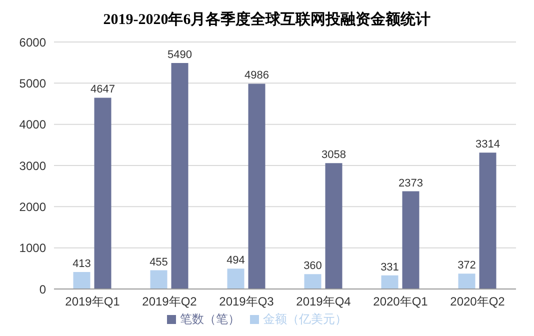  What do you see at coordinates (478, 301) in the screenshot?
I see `x-tick-label: 2020年Q2` at bounding box center [478, 301].